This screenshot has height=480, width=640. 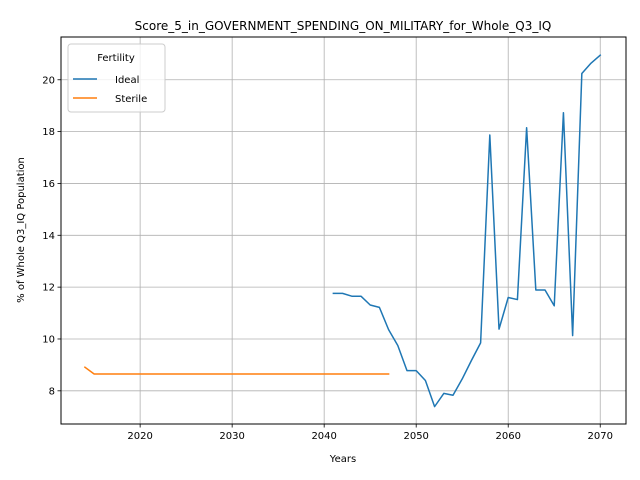 What do you see at coordinates (236, 370) in the screenshot?
I see `series-line-sterile` at bounding box center [236, 370].